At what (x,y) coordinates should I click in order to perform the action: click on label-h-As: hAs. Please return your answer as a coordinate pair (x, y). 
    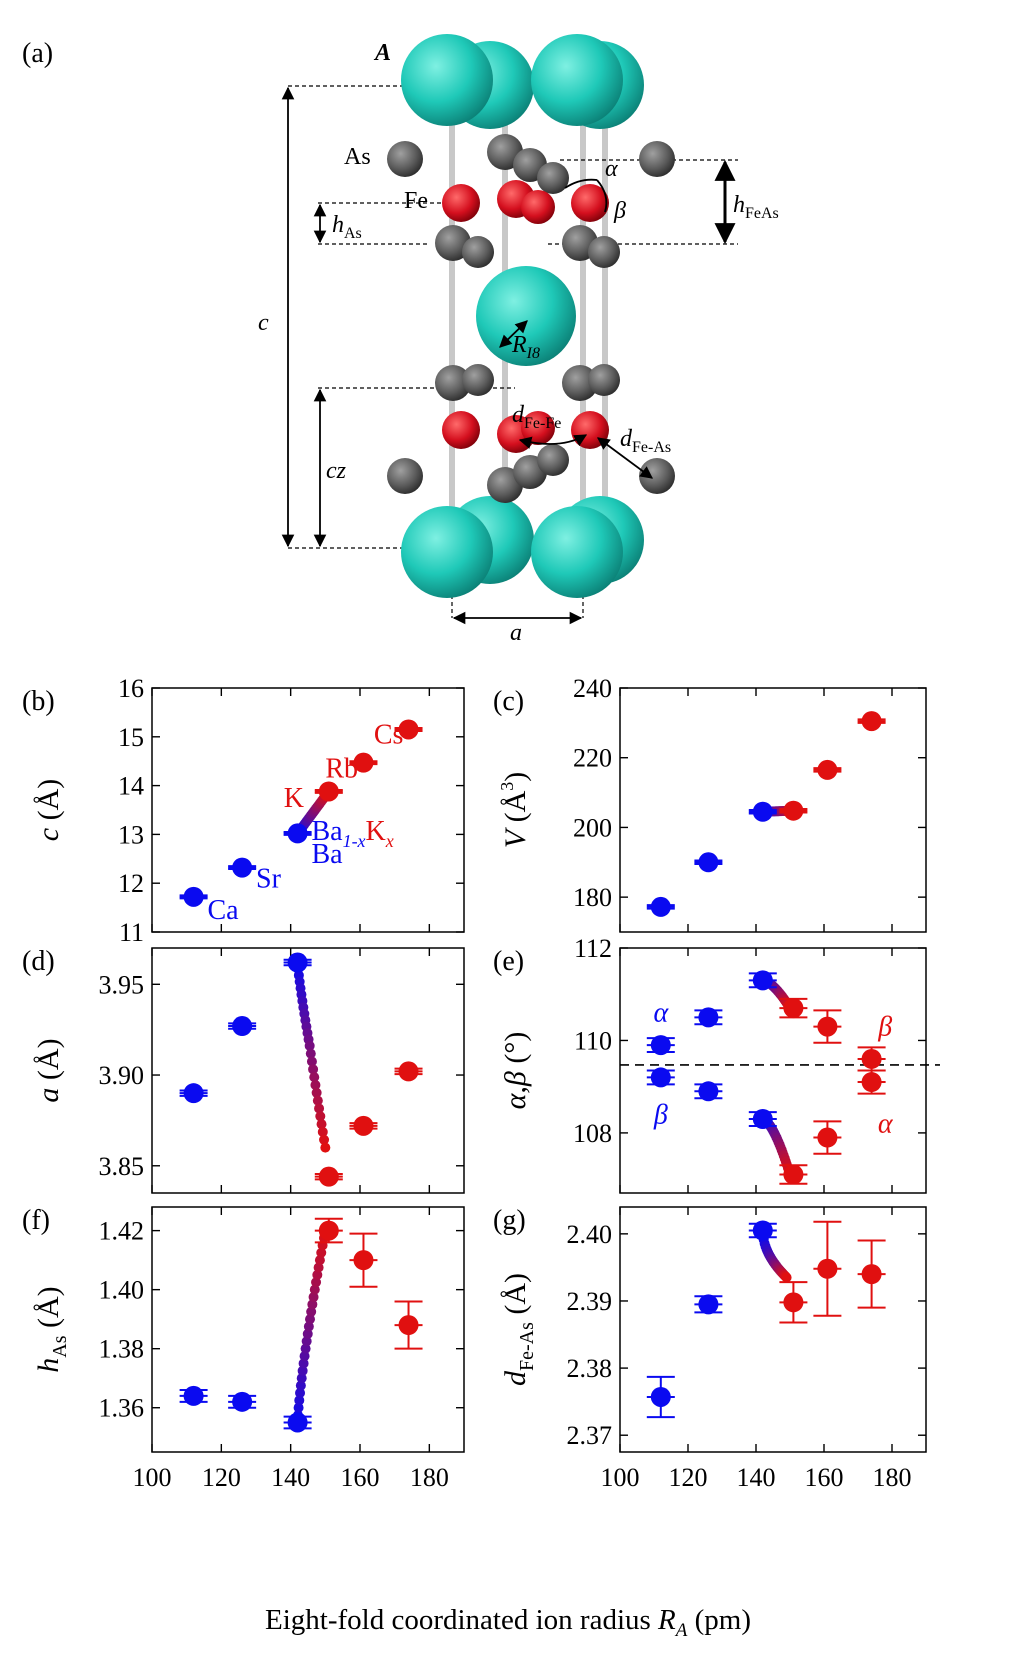
    Looking at the image, I should click on (347, 227).